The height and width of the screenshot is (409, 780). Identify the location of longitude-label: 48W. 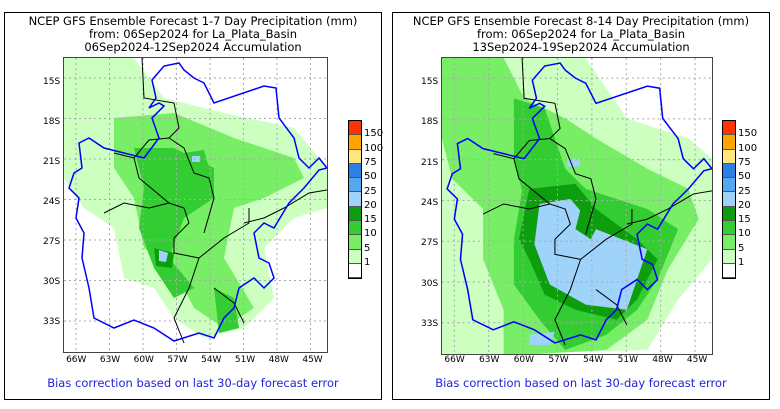
(278, 360).